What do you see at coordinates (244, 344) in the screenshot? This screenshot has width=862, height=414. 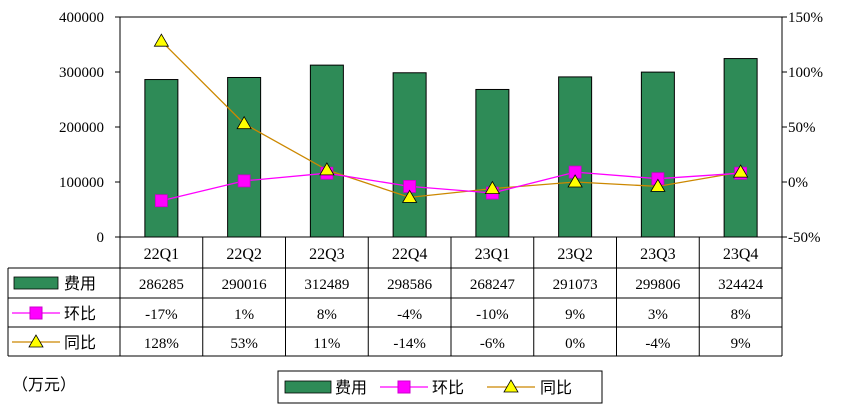 I see `table-cell-value: 53%` at bounding box center [244, 344].